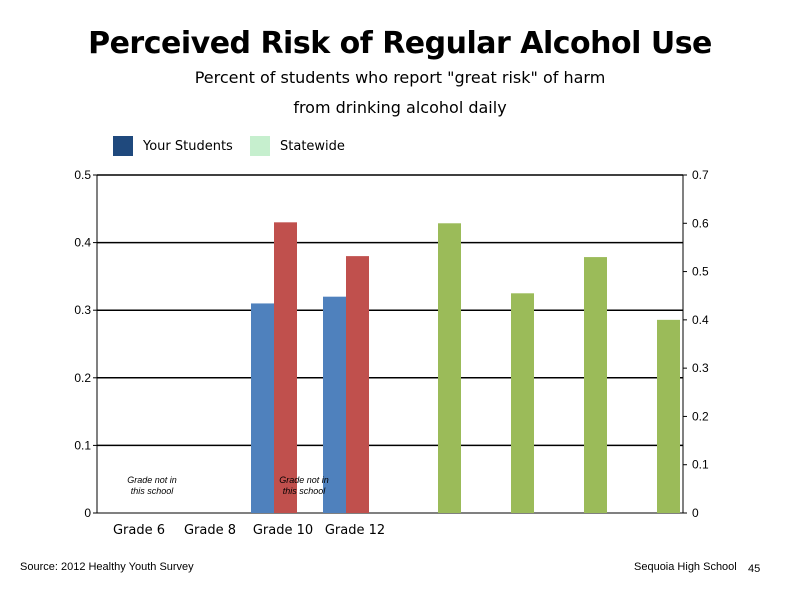 This screenshot has height=600, width=800. I want to click on y-tick-label-left: 0, so click(87, 513).